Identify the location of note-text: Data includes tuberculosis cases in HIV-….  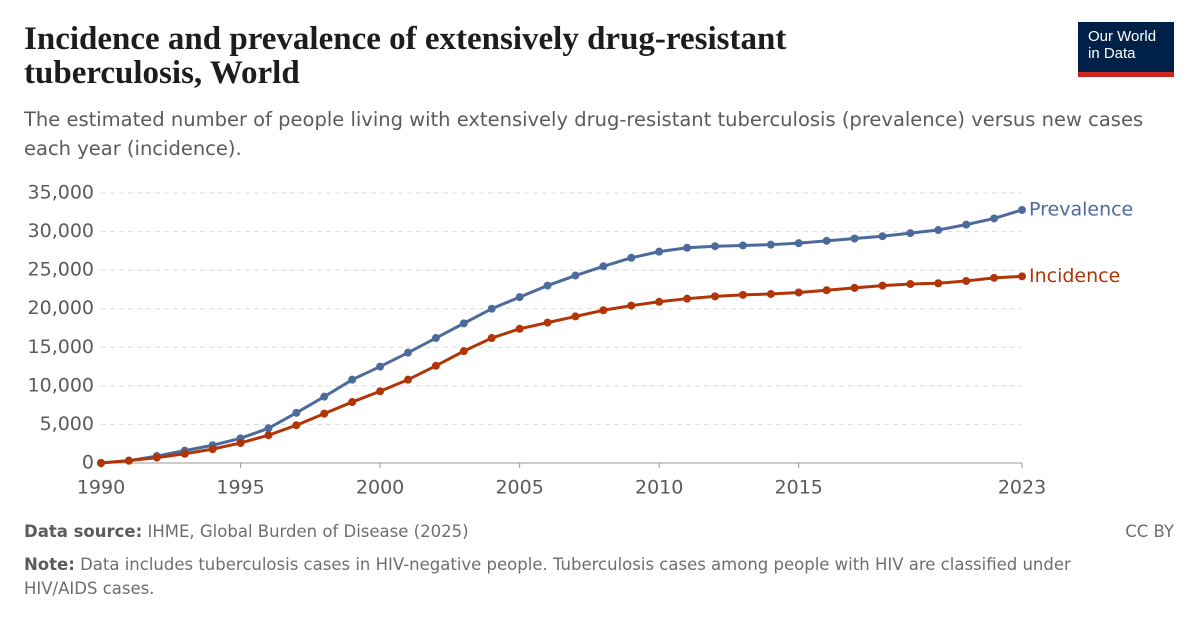
(547, 576).